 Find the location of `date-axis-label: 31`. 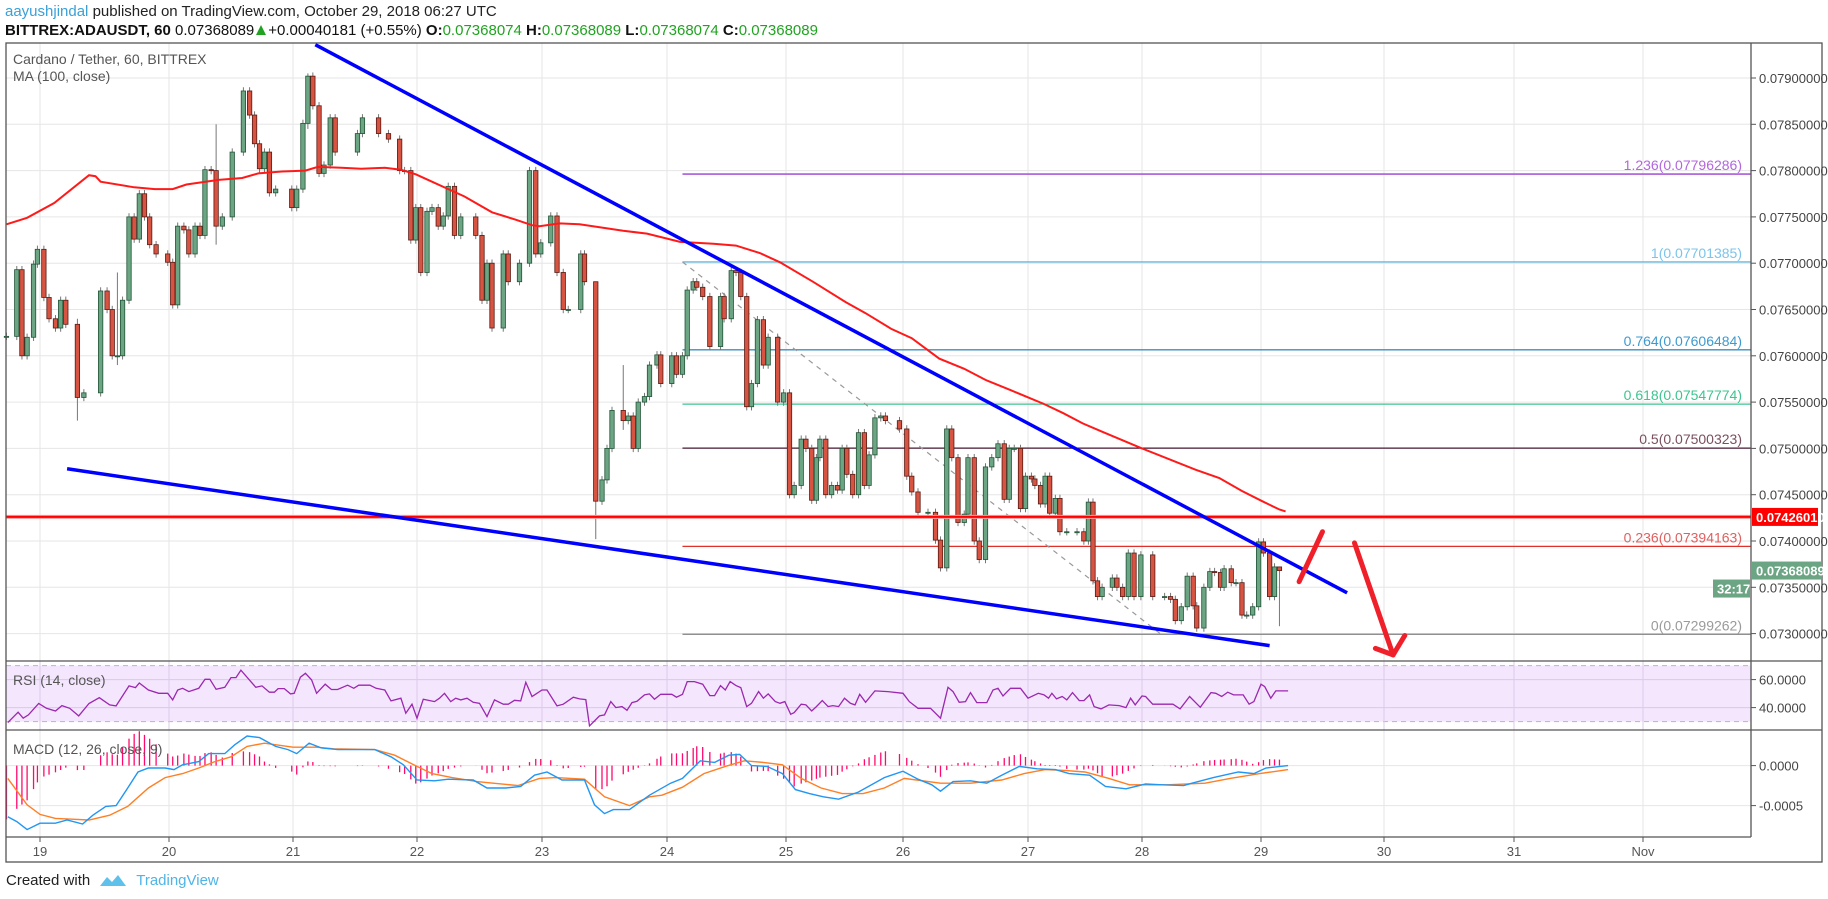

date-axis-label: 31 is located at coordinates (1514, 851).